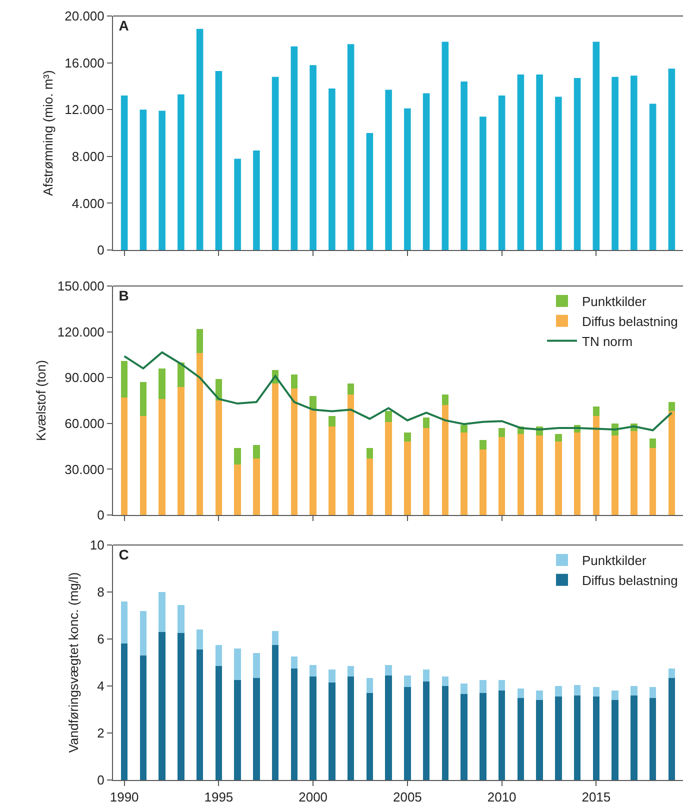 This screenshot has width=687, height=811. What do you see at coordinates (84, 62) in the screenshot?
I see `y-tick-label: 16.000` at bounding box center [84, 62].